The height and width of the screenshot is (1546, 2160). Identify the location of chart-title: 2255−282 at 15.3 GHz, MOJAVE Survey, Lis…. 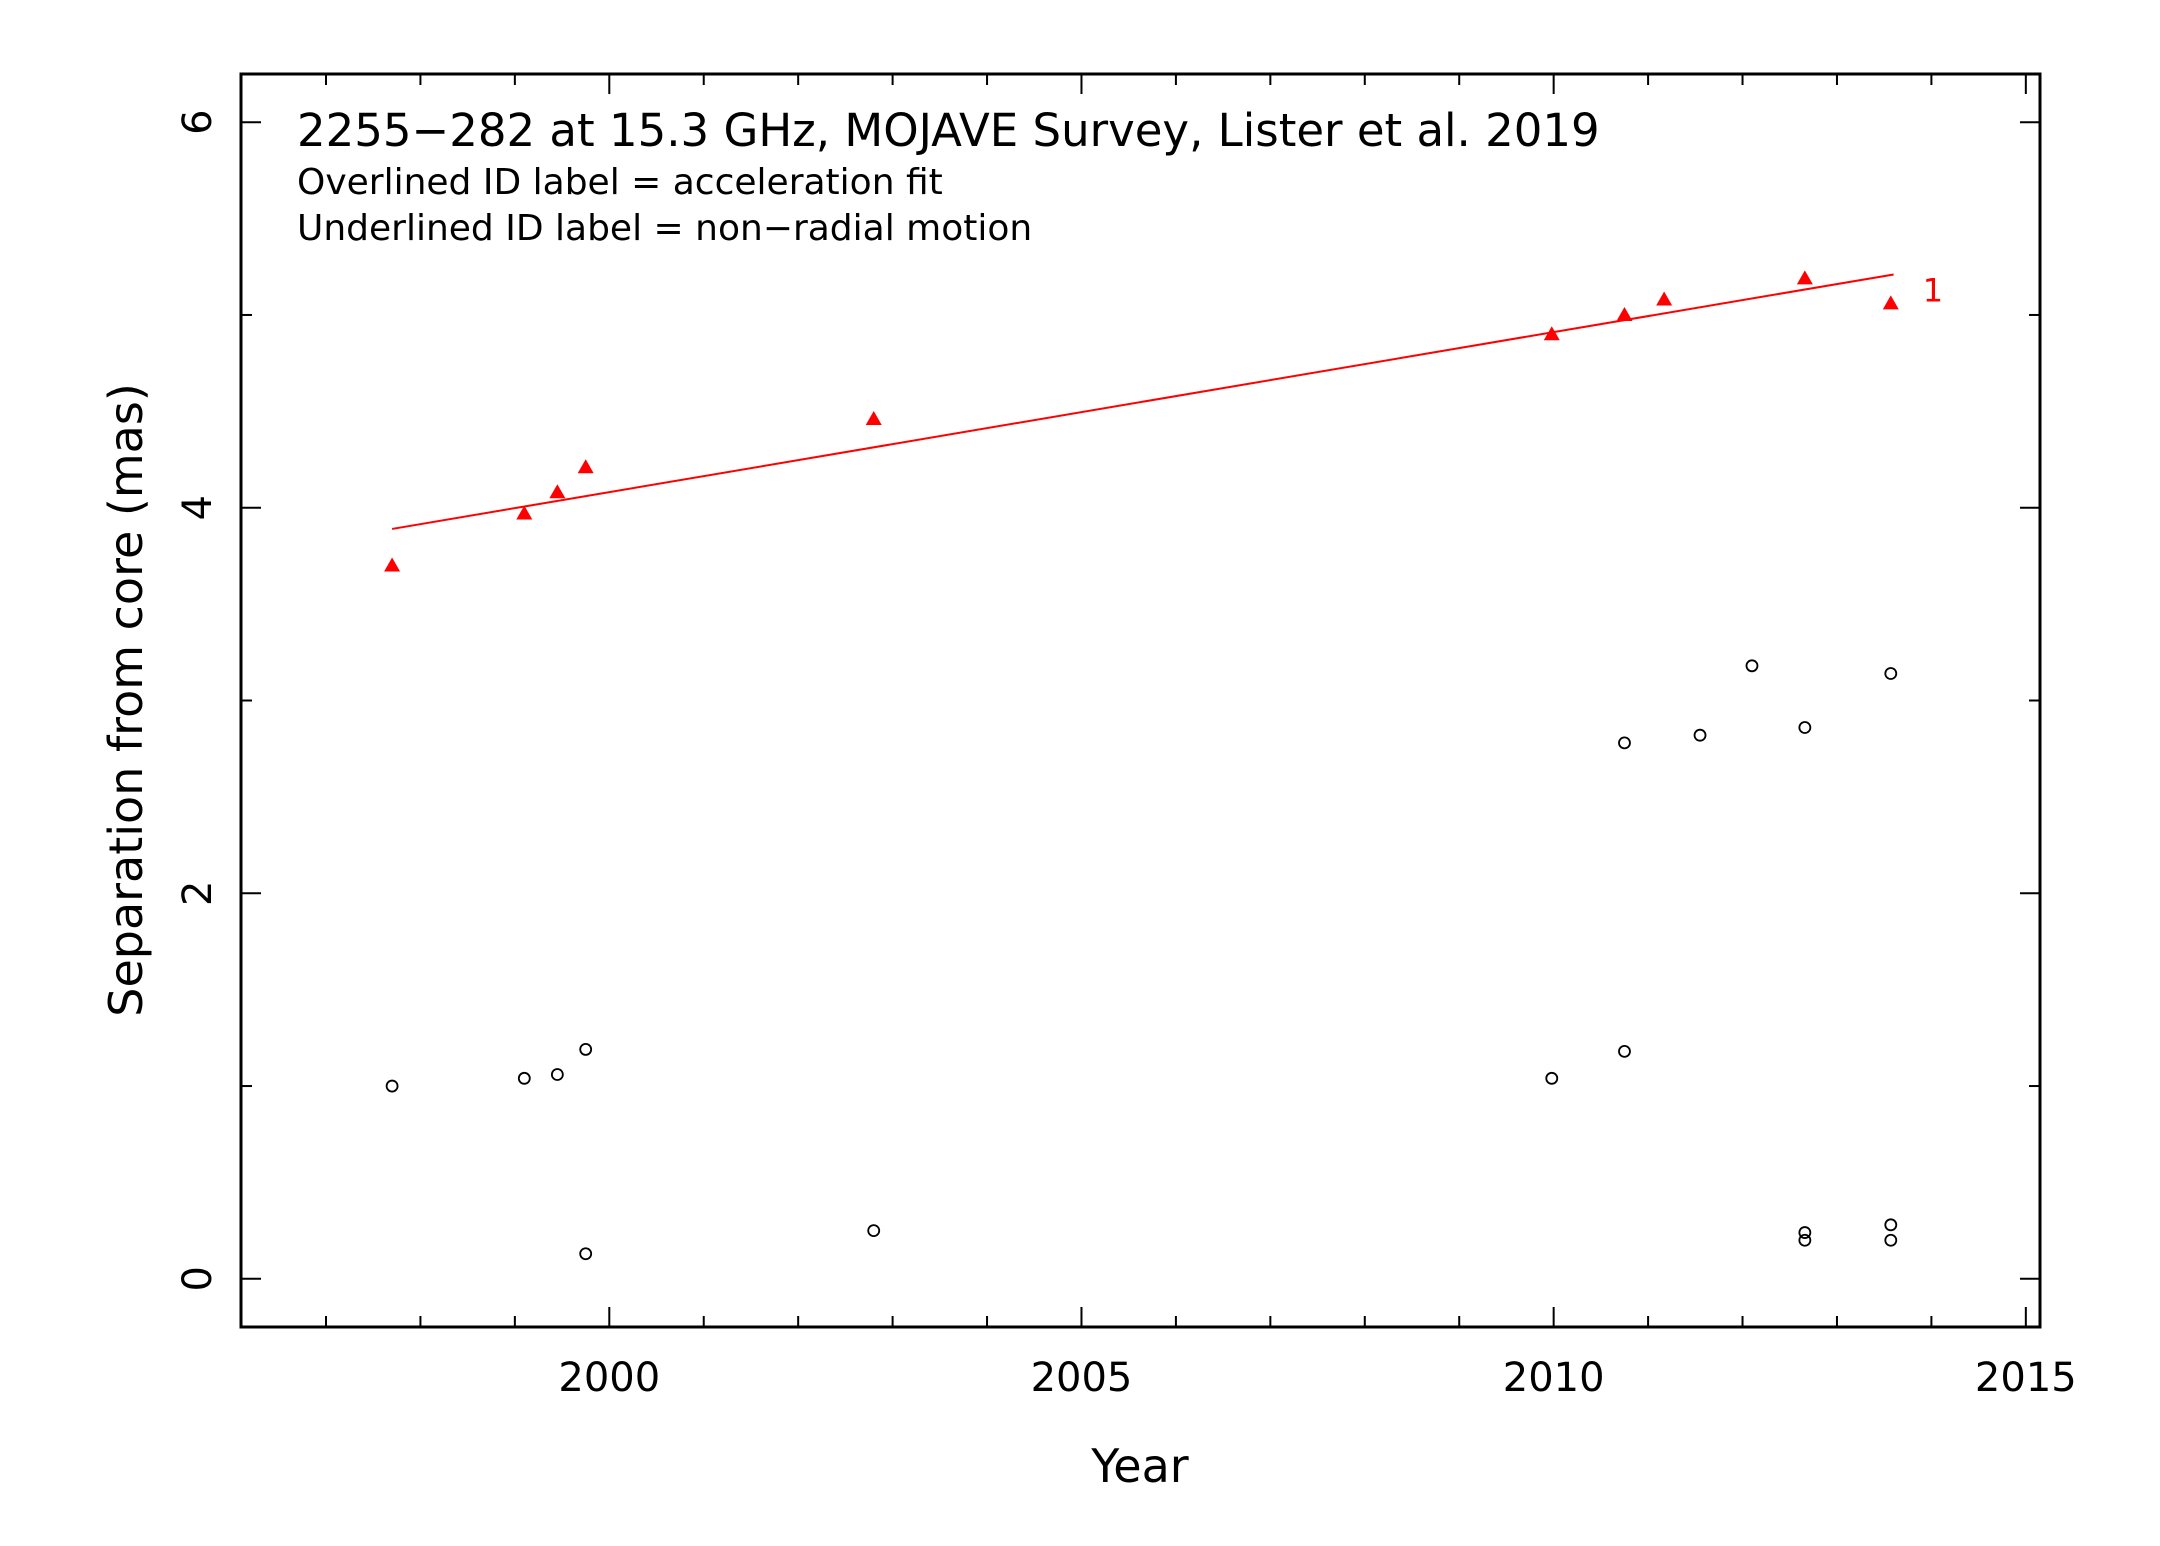
(948, 130).